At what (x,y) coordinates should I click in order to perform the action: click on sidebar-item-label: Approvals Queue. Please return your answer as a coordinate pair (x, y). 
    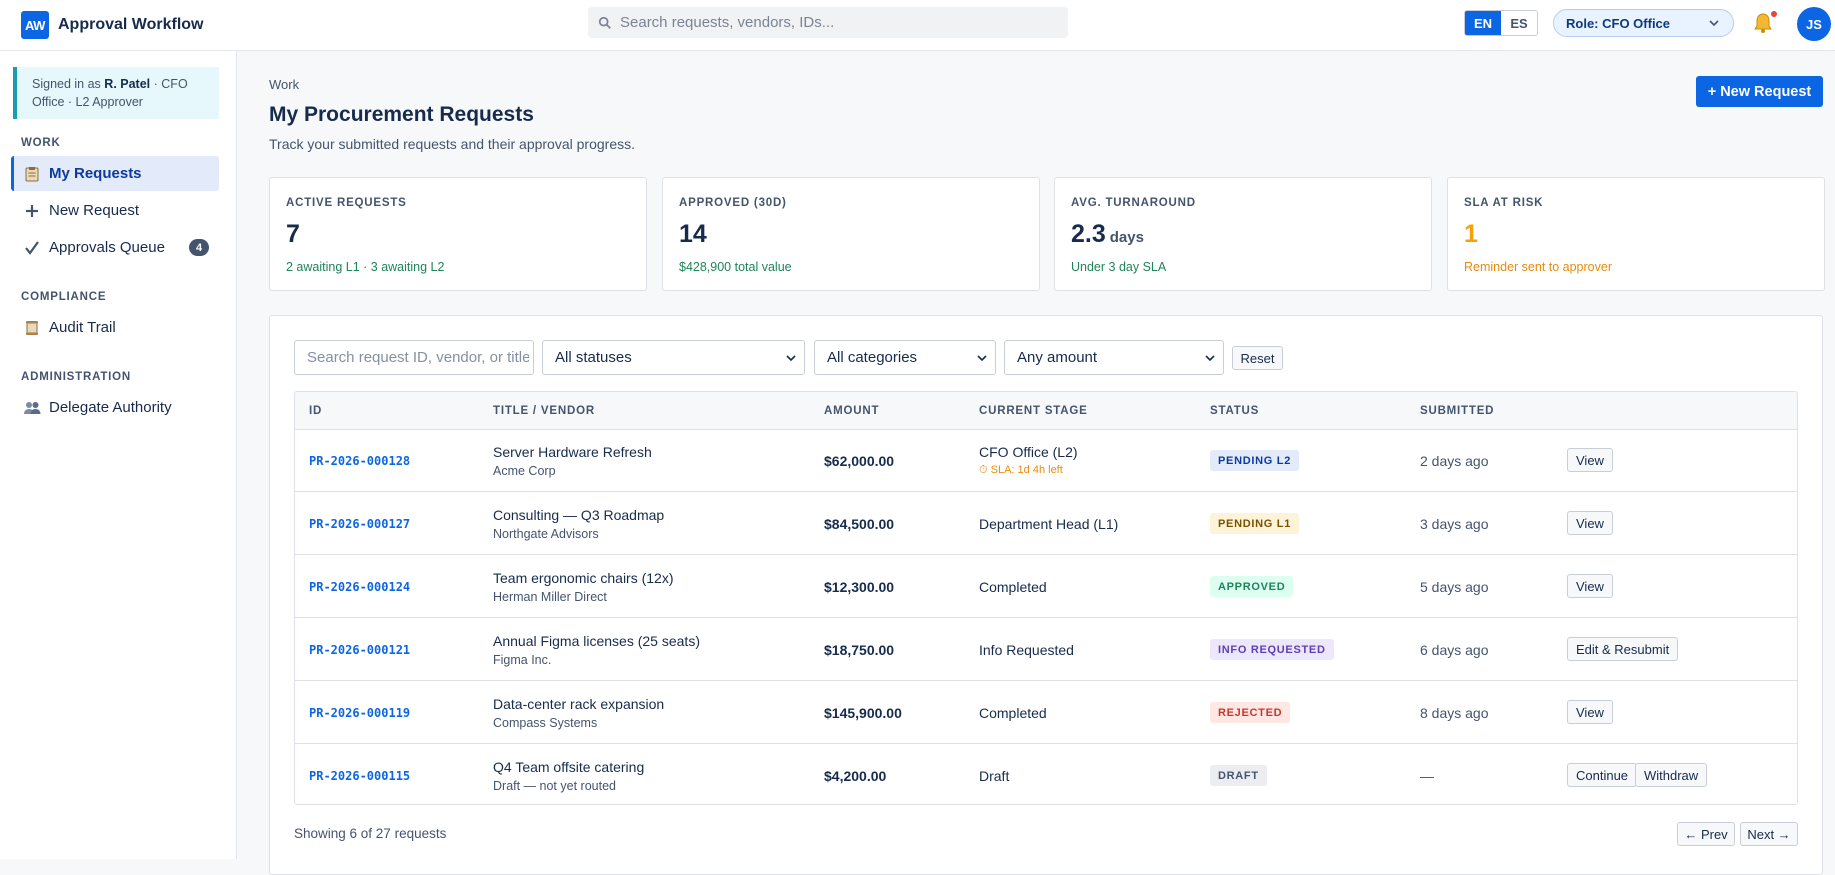
    Looking at the image, I should click on (107, 247).